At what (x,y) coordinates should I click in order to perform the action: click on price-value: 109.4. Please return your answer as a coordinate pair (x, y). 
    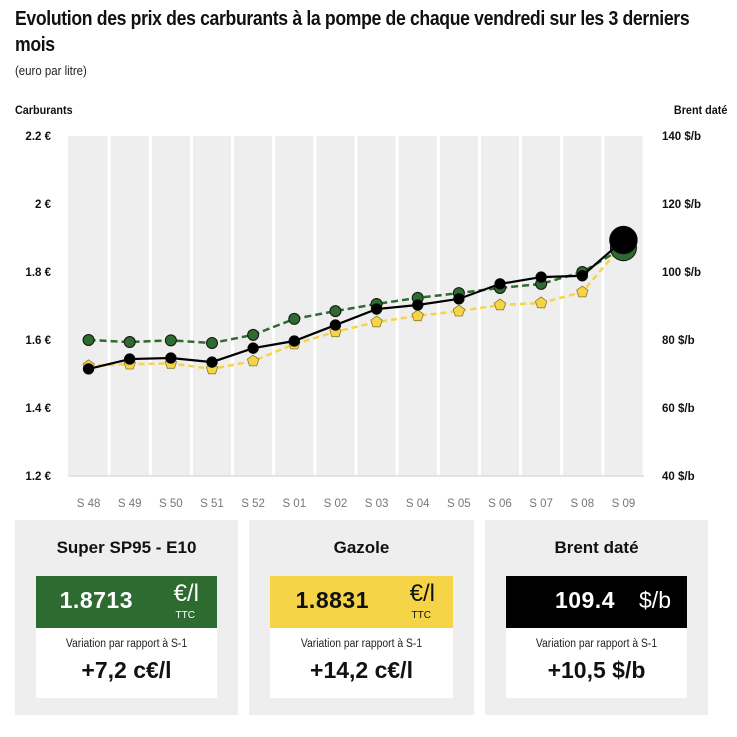
    Looking at the image, I should click on (584, 600).